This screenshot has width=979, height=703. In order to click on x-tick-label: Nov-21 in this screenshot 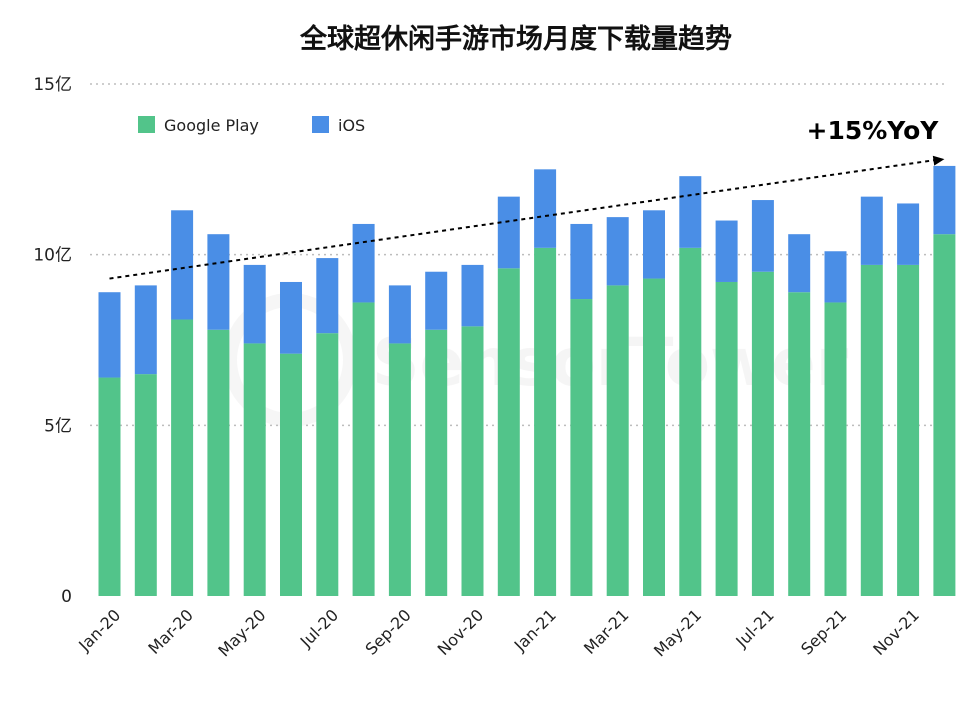, I will do `click(896, 632)`.